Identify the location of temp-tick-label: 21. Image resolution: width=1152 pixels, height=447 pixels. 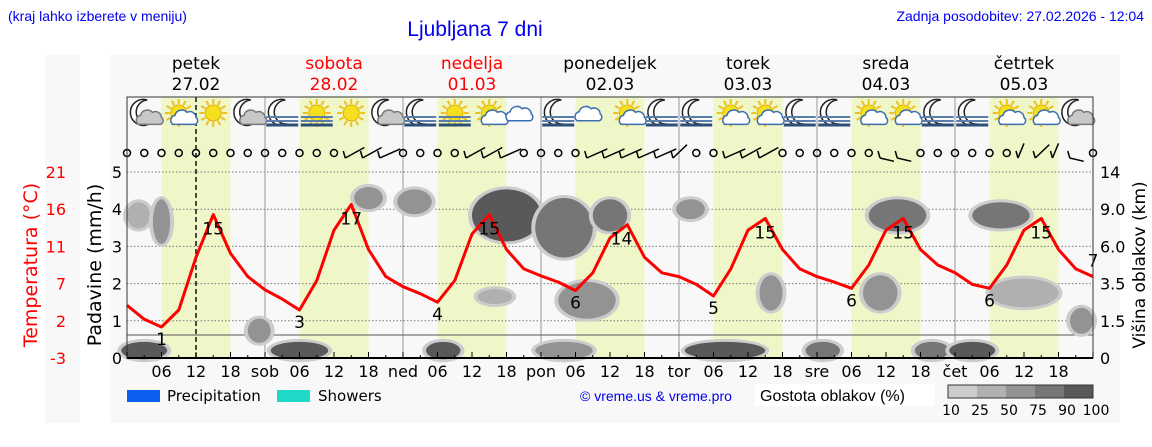
(56, 172).